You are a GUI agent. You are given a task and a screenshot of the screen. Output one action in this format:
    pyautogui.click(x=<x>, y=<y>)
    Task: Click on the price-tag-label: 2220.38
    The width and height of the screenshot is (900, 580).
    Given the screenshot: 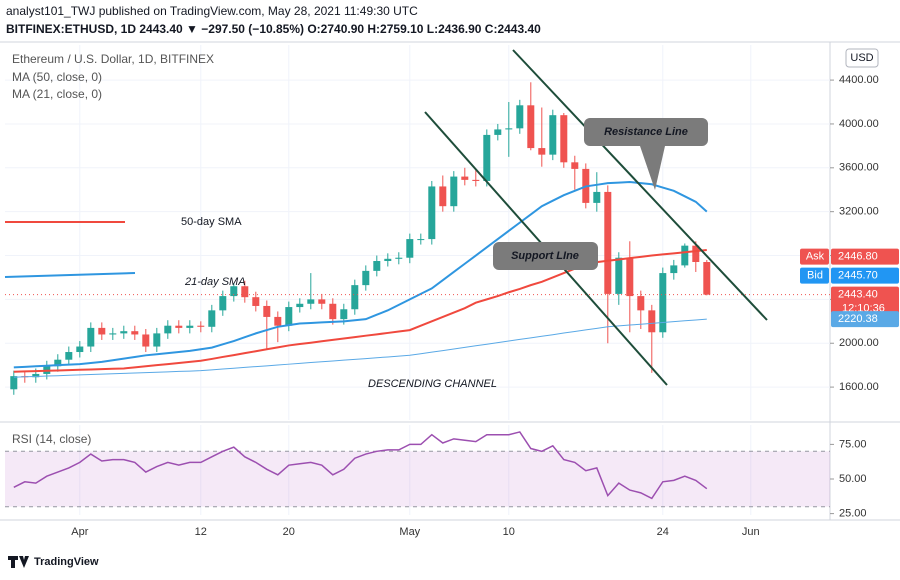 What is the action you would take?
    pyautogui.click(x=858, y=319)
    